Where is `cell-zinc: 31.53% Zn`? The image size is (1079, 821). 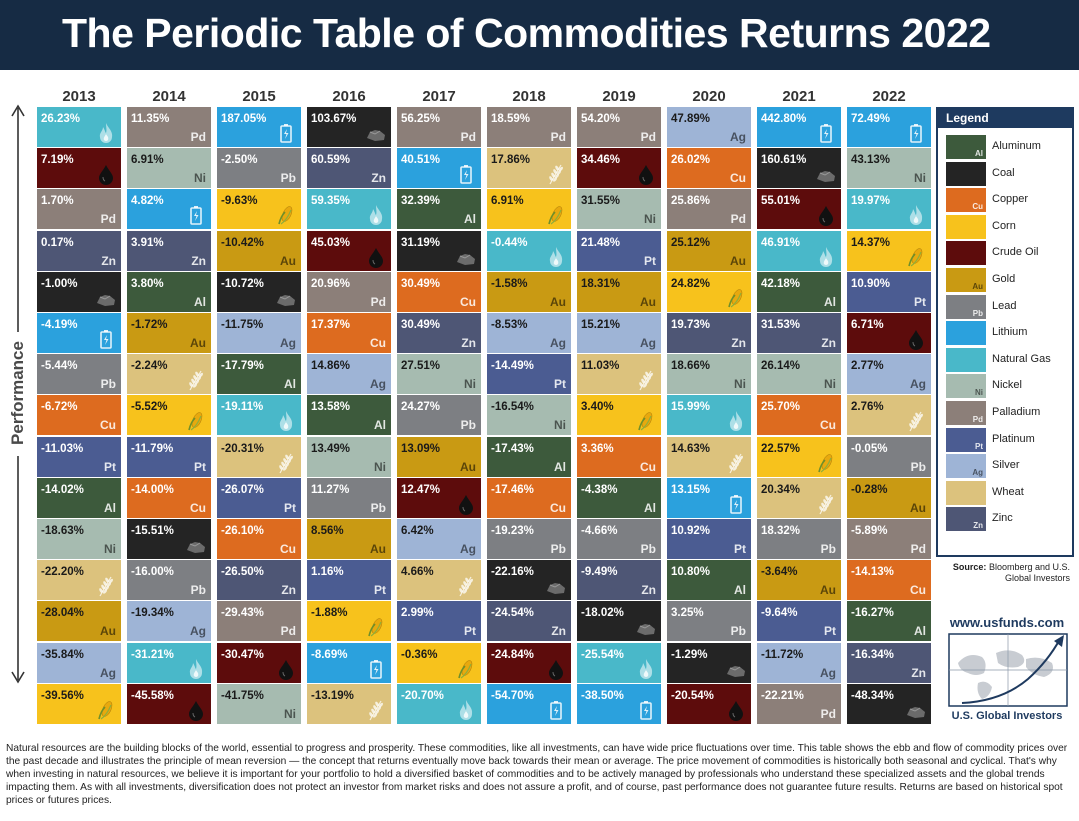
cell-zinc: 31.53% Zn is located at coordinates (799, 333).